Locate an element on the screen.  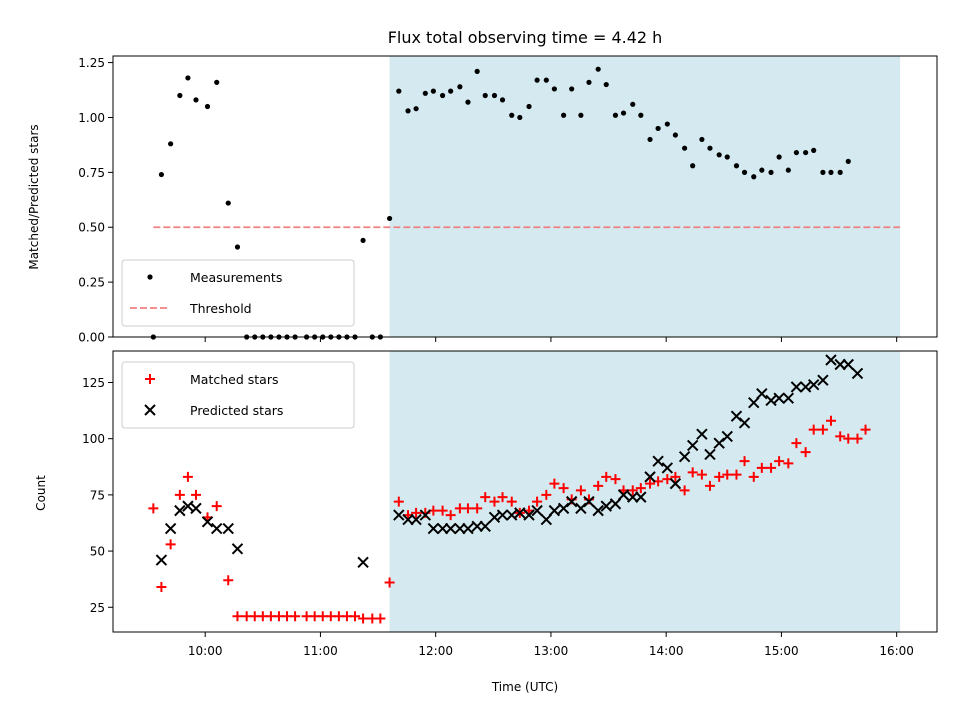
xtick-label: 15:00 is located at coordinates (781, 651).